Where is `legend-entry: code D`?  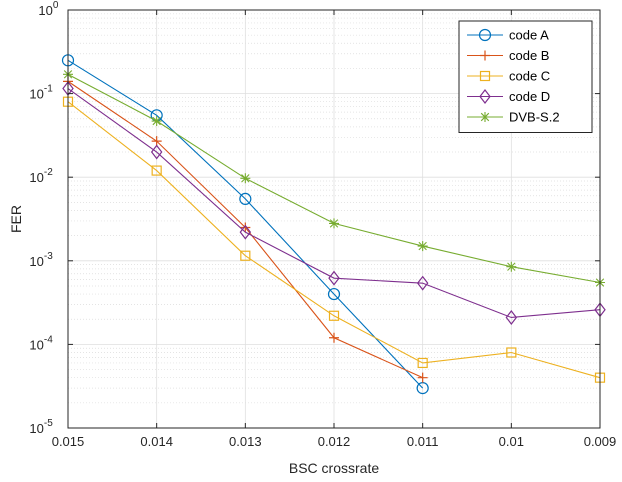 legend-entry: code D is located at coordinates (508, 96).